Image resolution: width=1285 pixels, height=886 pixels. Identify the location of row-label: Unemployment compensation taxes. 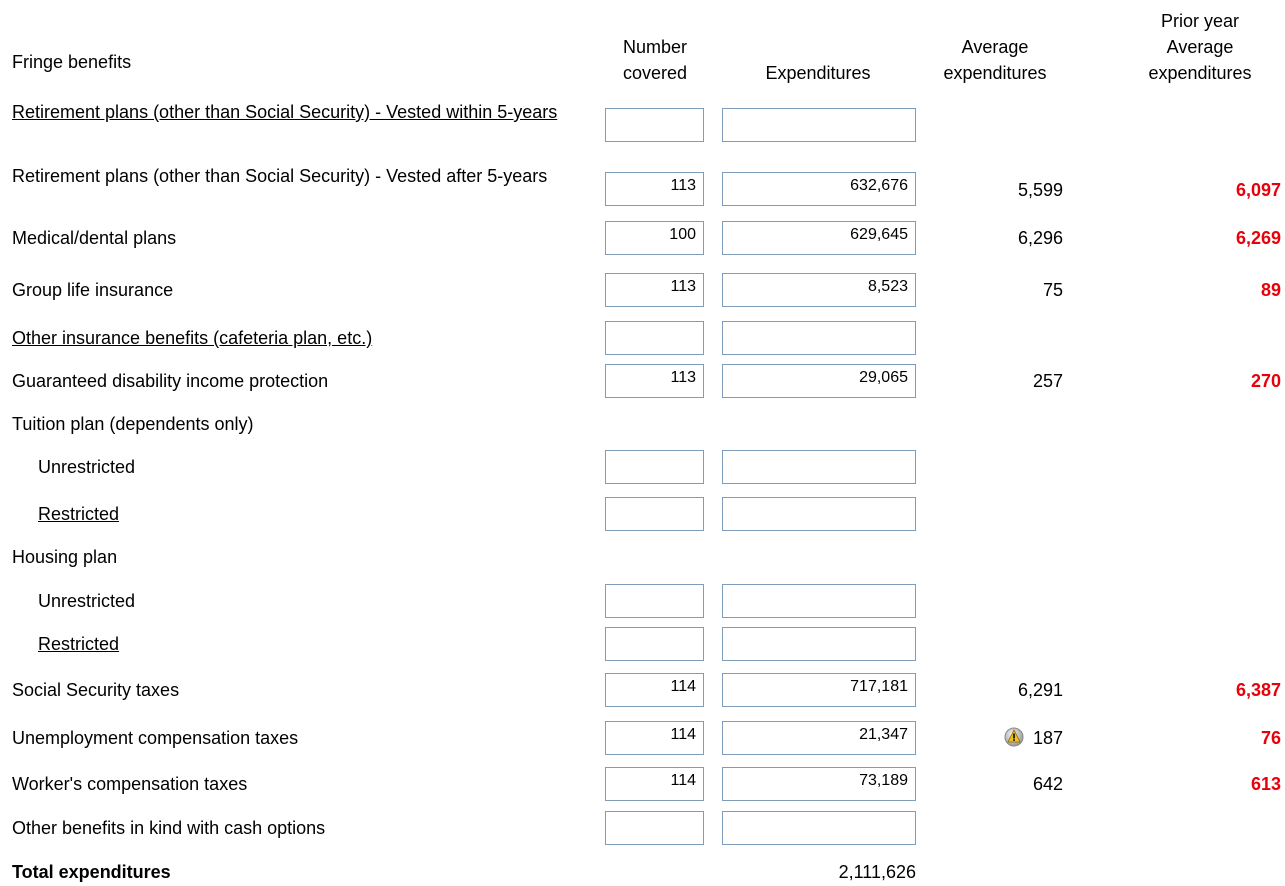
(155, 738).